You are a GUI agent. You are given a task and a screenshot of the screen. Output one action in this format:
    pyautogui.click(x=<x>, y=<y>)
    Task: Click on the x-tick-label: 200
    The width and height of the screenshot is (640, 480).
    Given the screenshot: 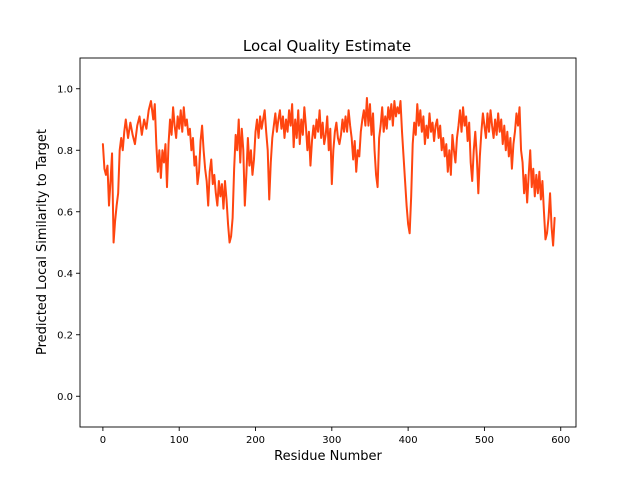 What is the action you would take?
    pyautogui.click(x=255, y=440)
    